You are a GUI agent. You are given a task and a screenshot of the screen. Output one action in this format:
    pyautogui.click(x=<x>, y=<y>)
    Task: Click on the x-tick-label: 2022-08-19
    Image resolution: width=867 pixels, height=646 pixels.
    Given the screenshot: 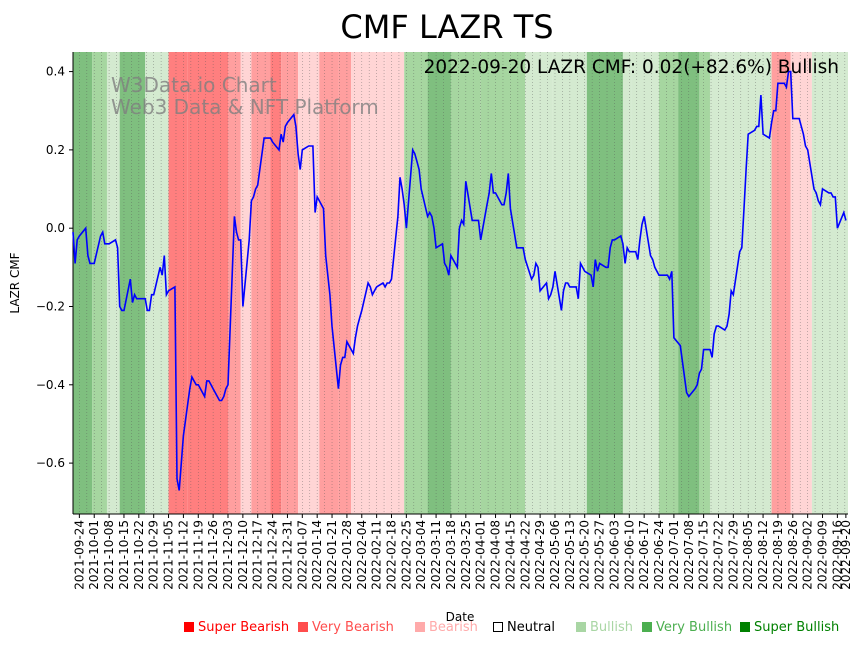 What is the action you would take?
    pyautogui.click(x=778, y=555)
    